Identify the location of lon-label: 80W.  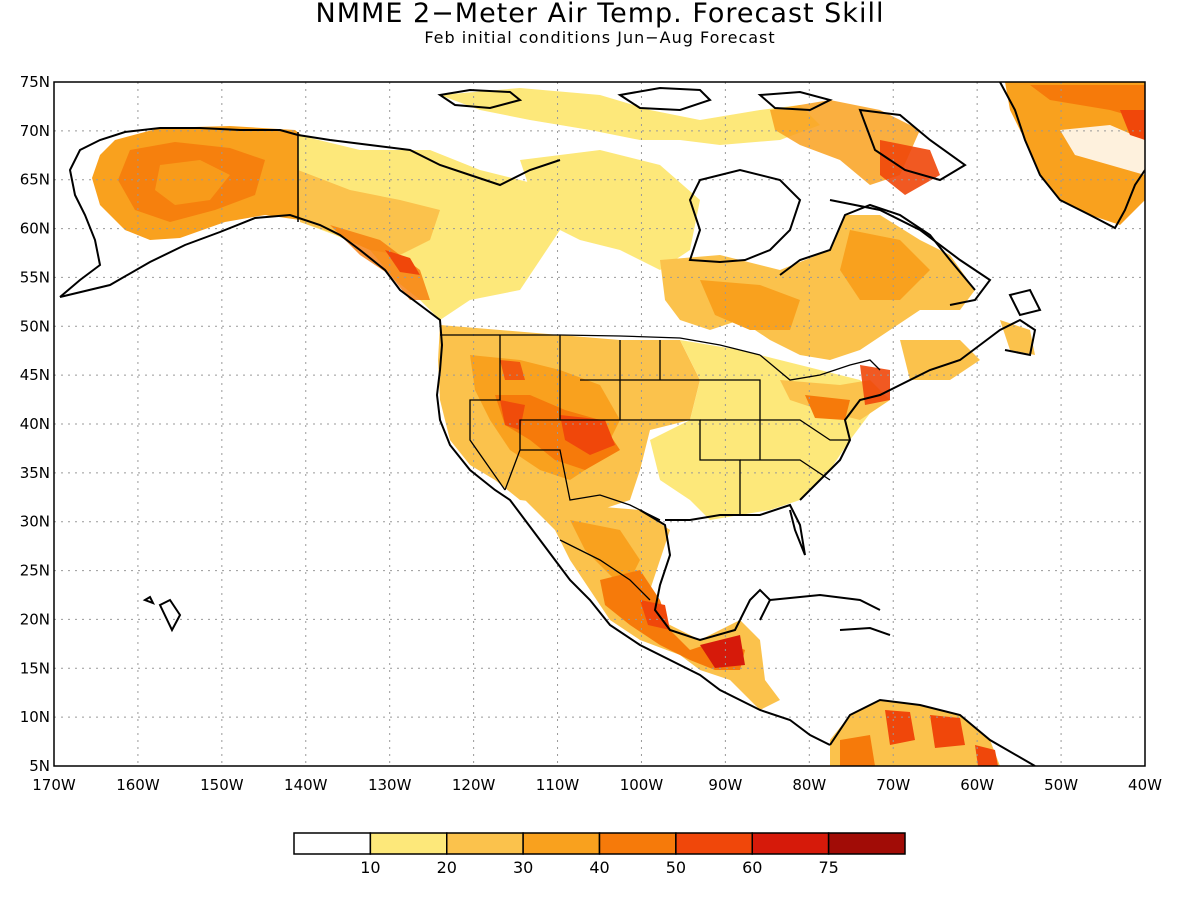
(809, 785).